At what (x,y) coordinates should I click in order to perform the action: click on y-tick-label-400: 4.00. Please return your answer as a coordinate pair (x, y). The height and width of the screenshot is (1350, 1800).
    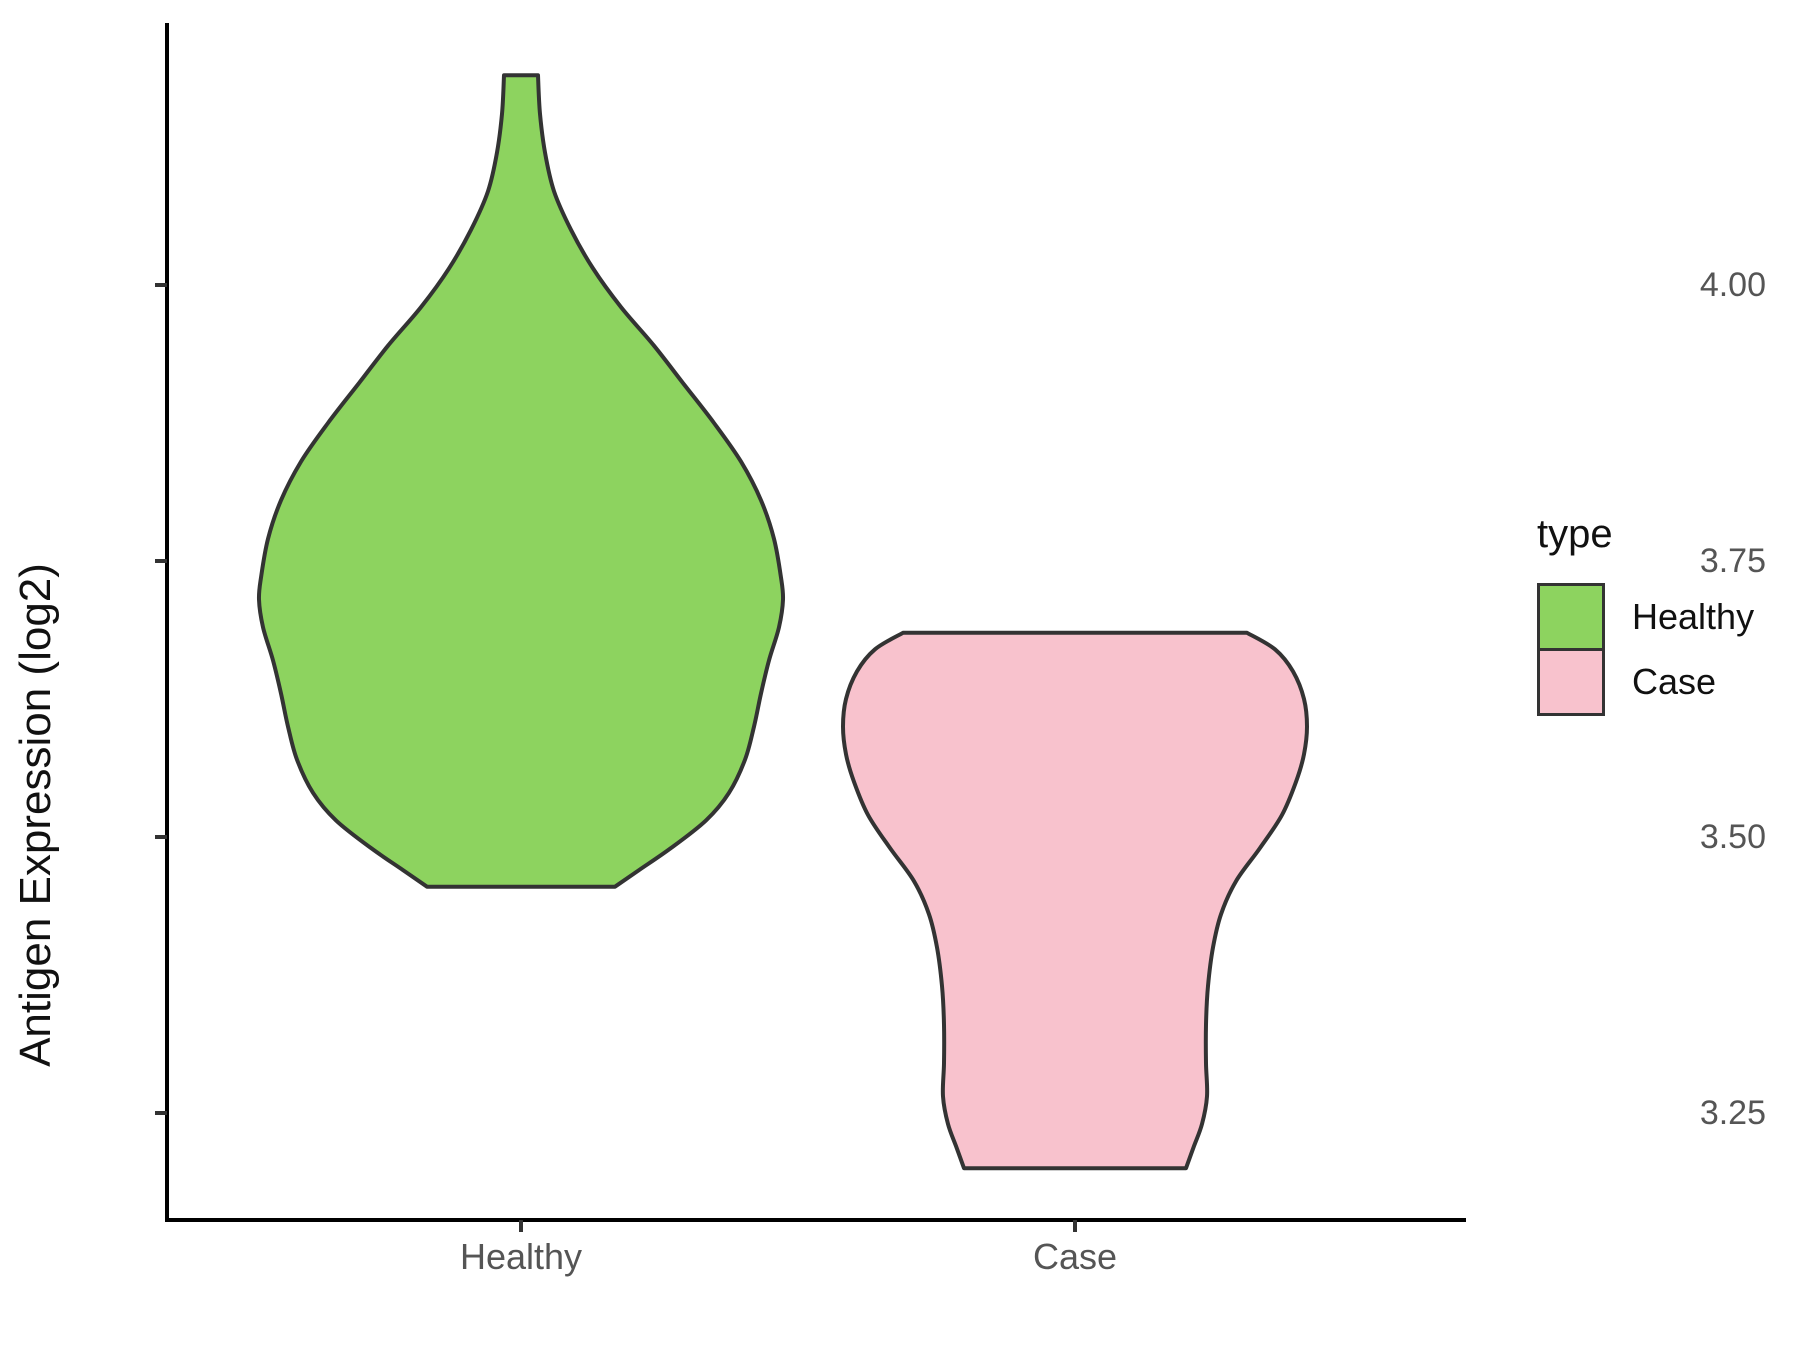
    Looking at the image, I should click on (1732, 285).